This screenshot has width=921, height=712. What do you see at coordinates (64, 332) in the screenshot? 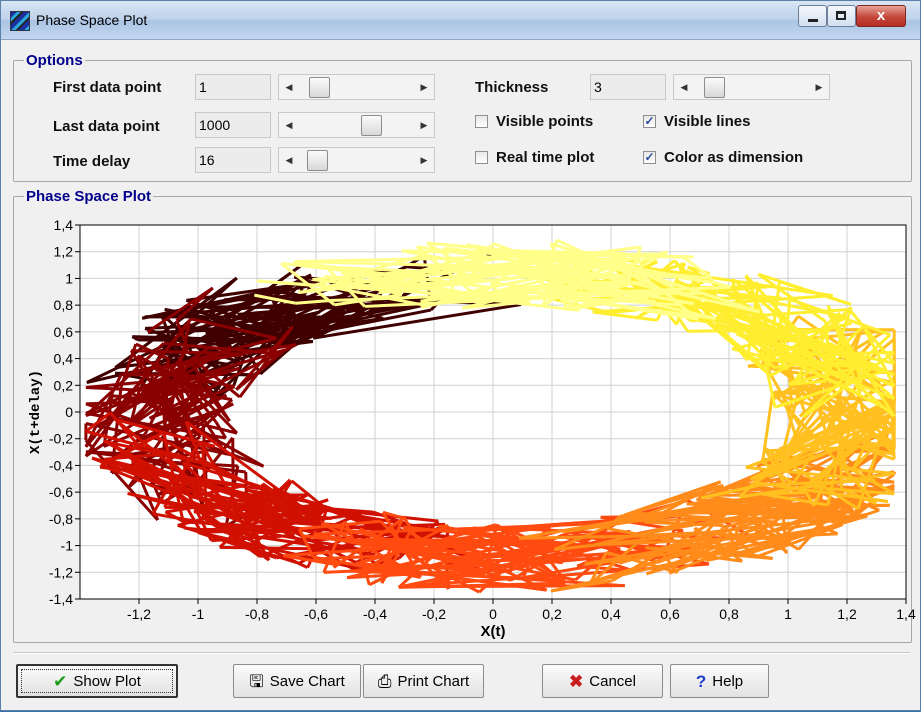
I see `y-tick-label: 0,6` at bounding box center [64, 332].